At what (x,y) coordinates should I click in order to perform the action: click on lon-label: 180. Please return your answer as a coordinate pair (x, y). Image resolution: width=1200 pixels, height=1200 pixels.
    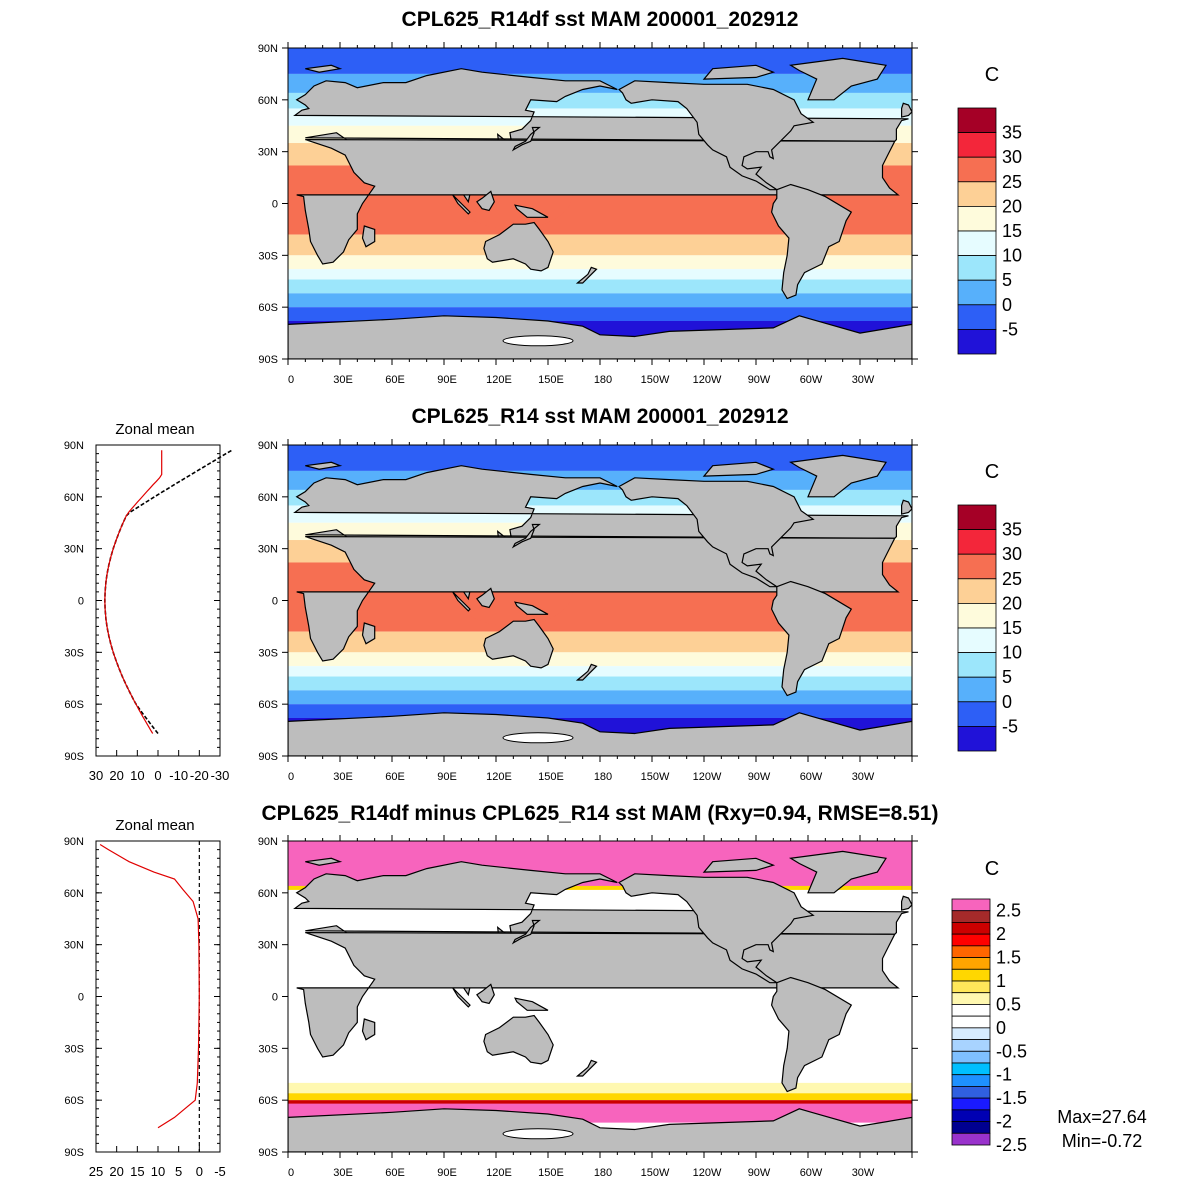
    Looking at the image, I should click on (603, 380).